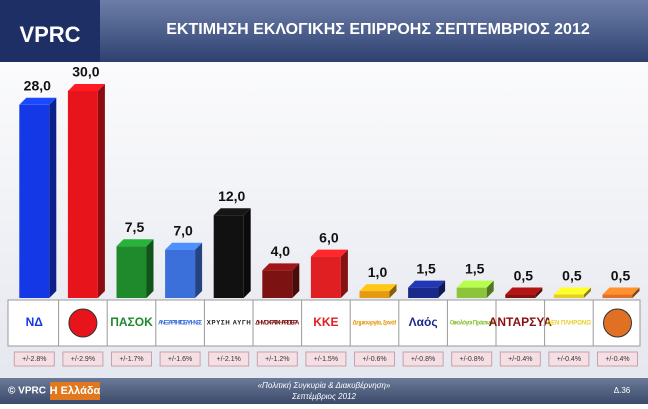  Describe the element at coordinates (423, 322) in the screenshot. I see `party-logo: Λαός` at that location.